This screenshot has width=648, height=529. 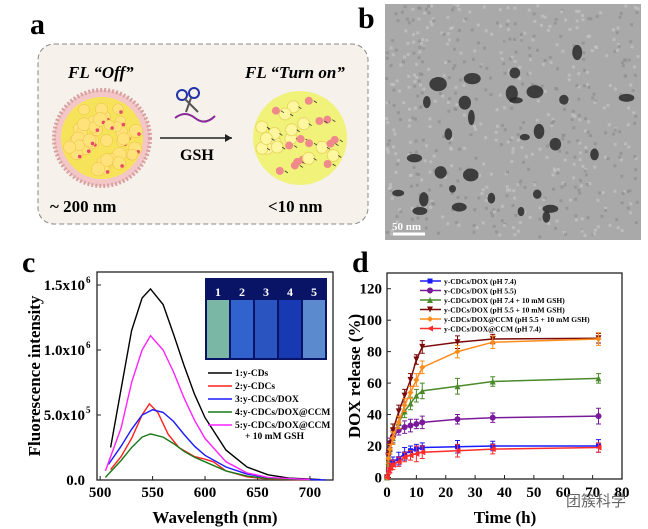 What do you see at coordinates (292, 130) in the screenshot?
I see `yellow-particle` at bounding box center [292, 130].